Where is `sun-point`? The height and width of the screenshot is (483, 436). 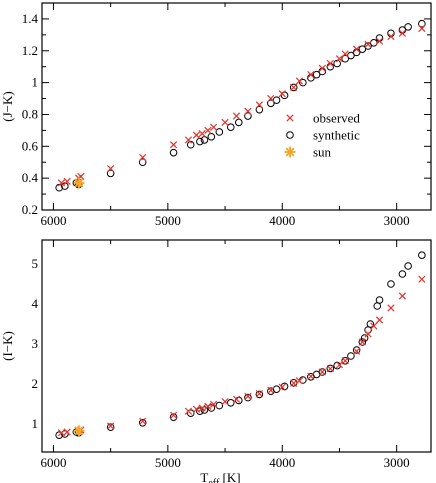
sun-point is located at coordinates (79, 183).